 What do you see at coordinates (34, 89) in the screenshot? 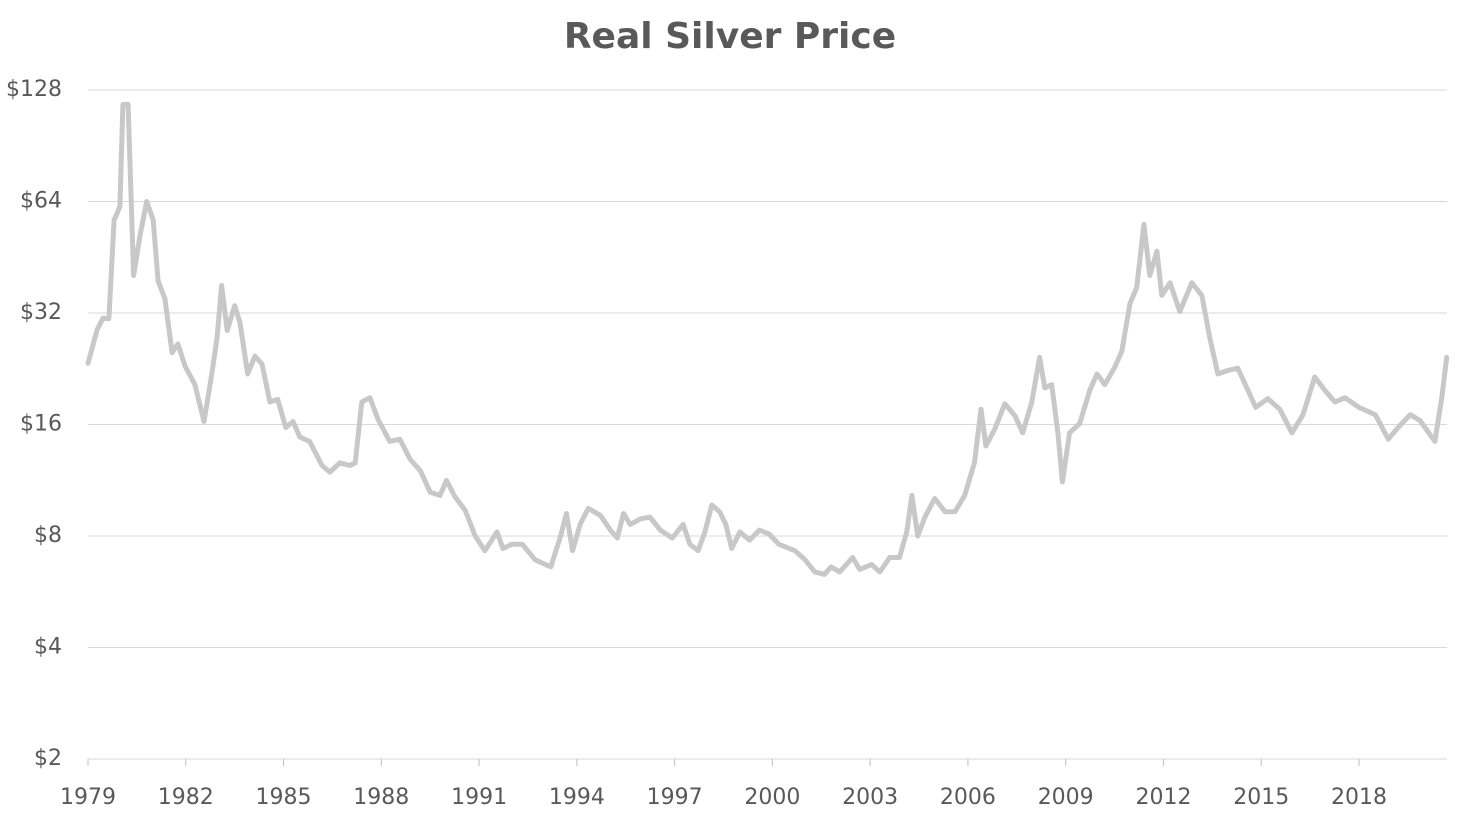
I see `y-tick-label: $128` at bounding box center [34, 89].